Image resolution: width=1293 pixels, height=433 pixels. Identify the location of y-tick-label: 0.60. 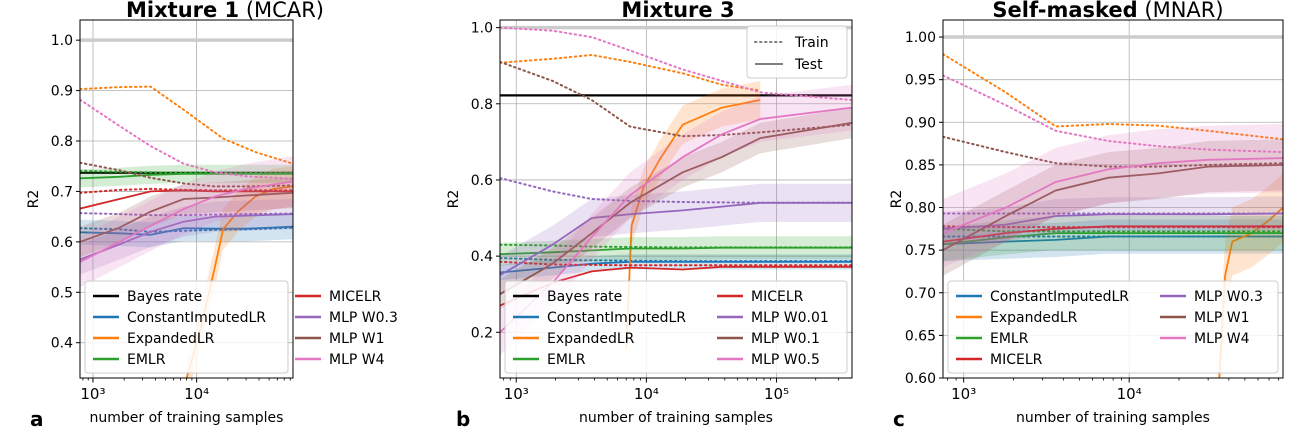
(920, 379).